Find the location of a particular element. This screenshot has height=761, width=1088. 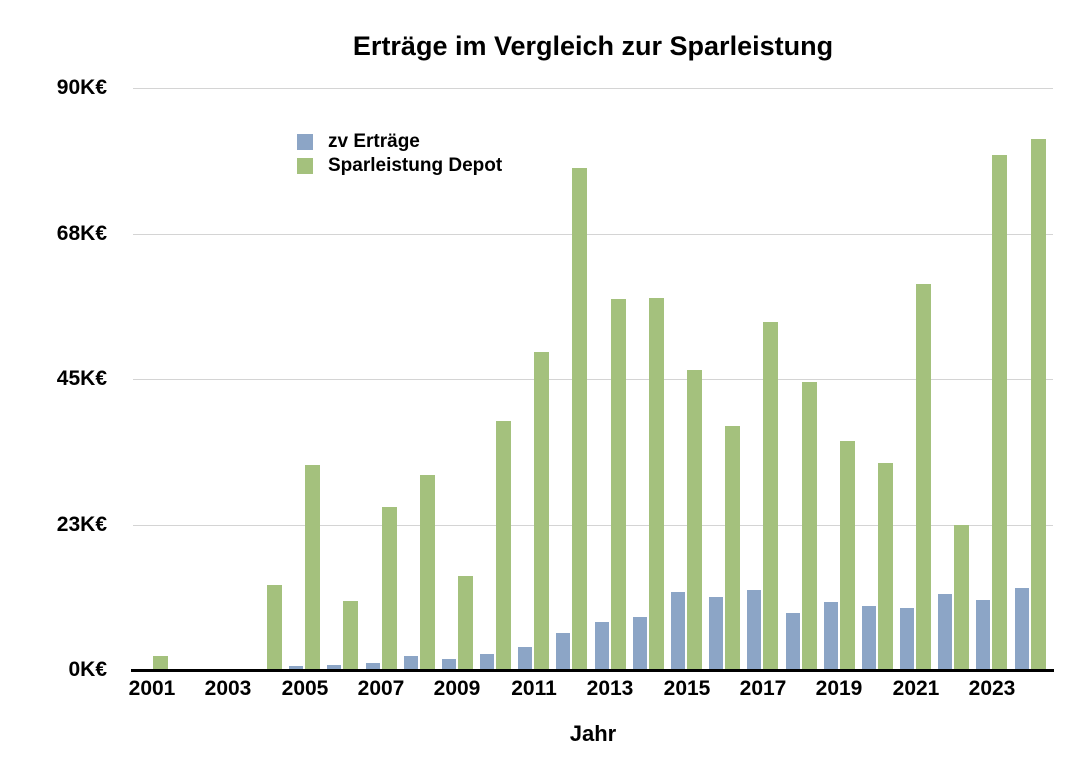

x-tick-2007: 2007 is located at coordinates (381, 688).